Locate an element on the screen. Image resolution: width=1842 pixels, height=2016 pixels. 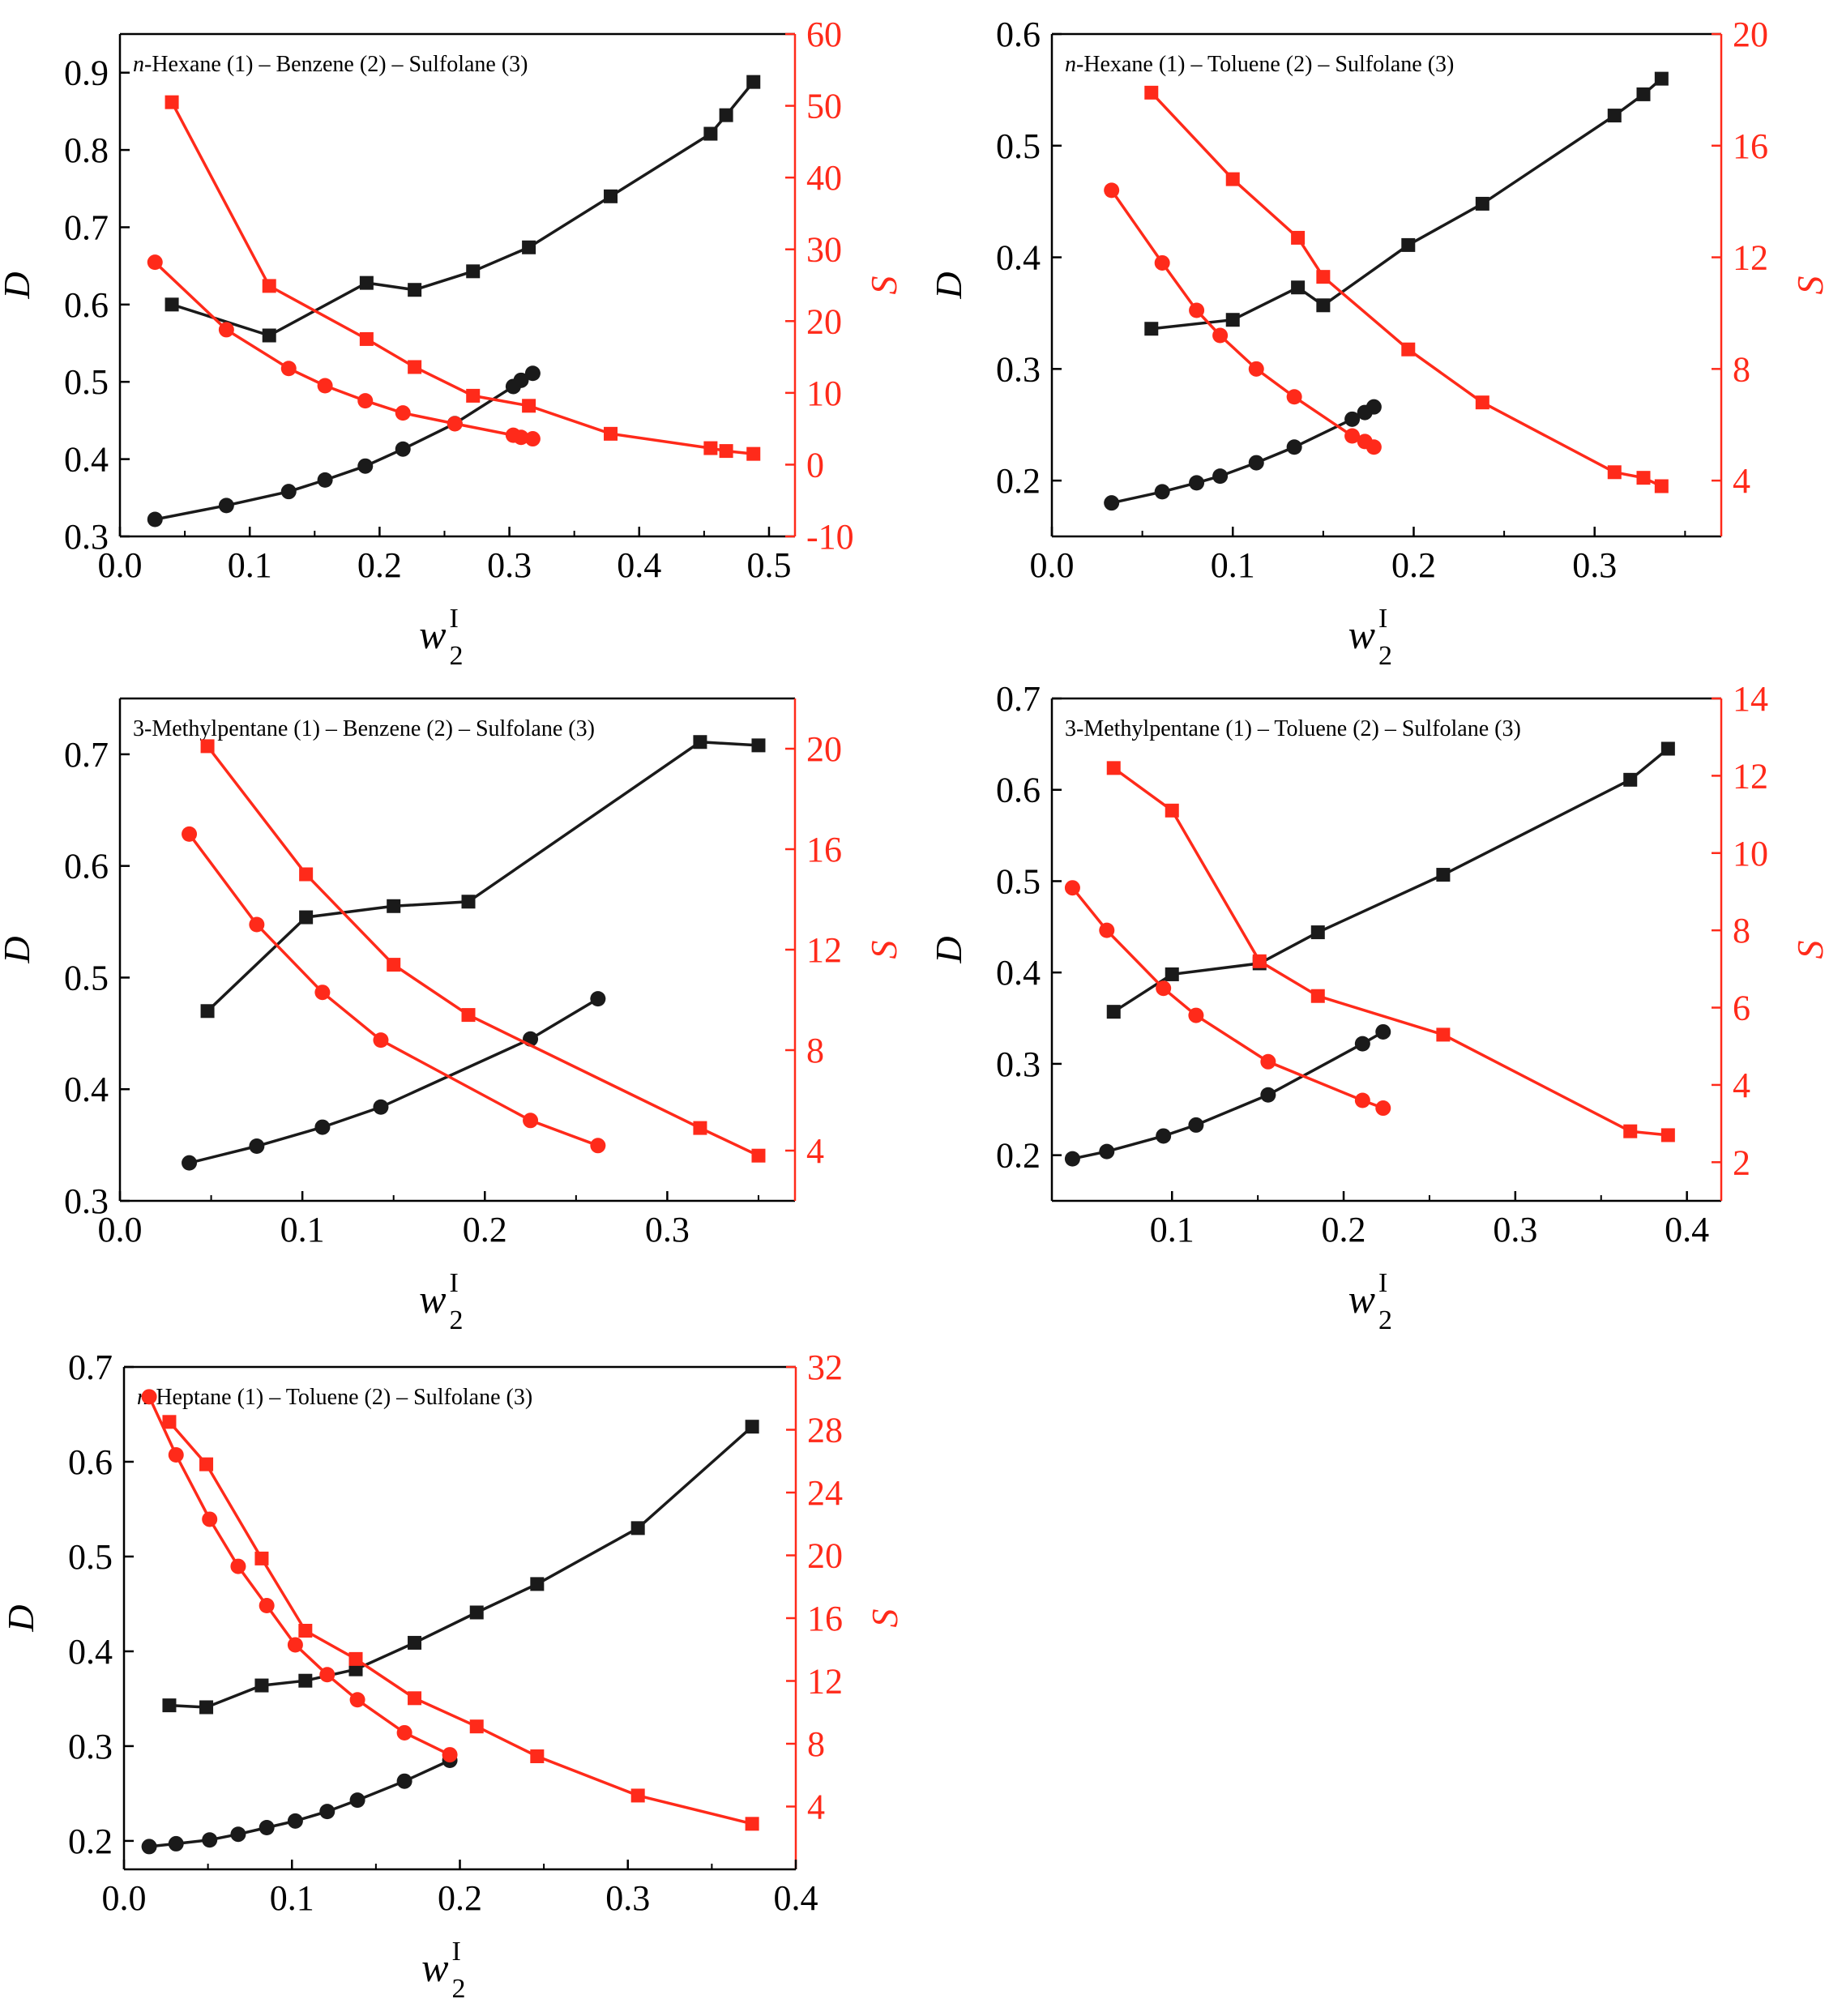
y2-tick-label: 8 is located at coordinates (1742, 369).